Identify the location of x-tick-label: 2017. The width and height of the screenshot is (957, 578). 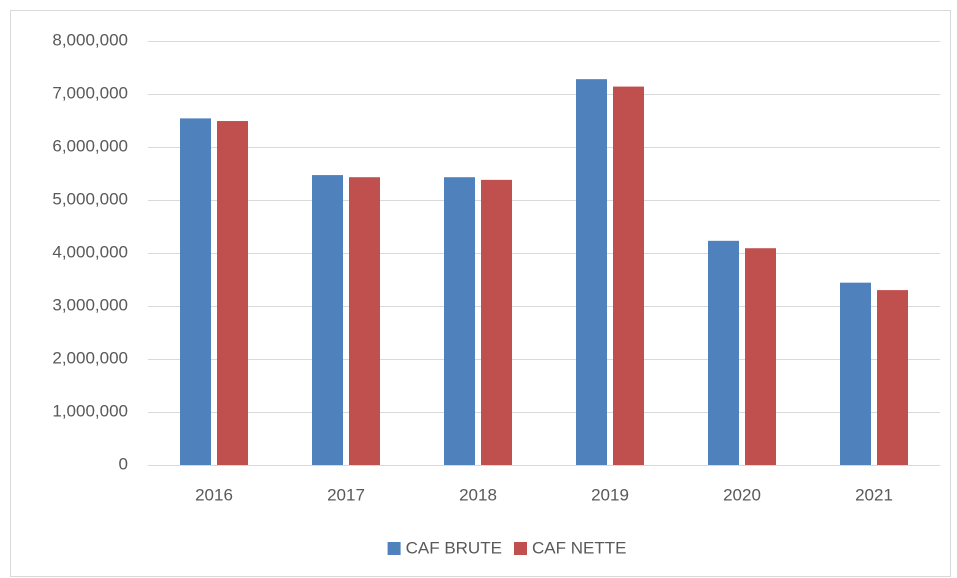
(346, 494).